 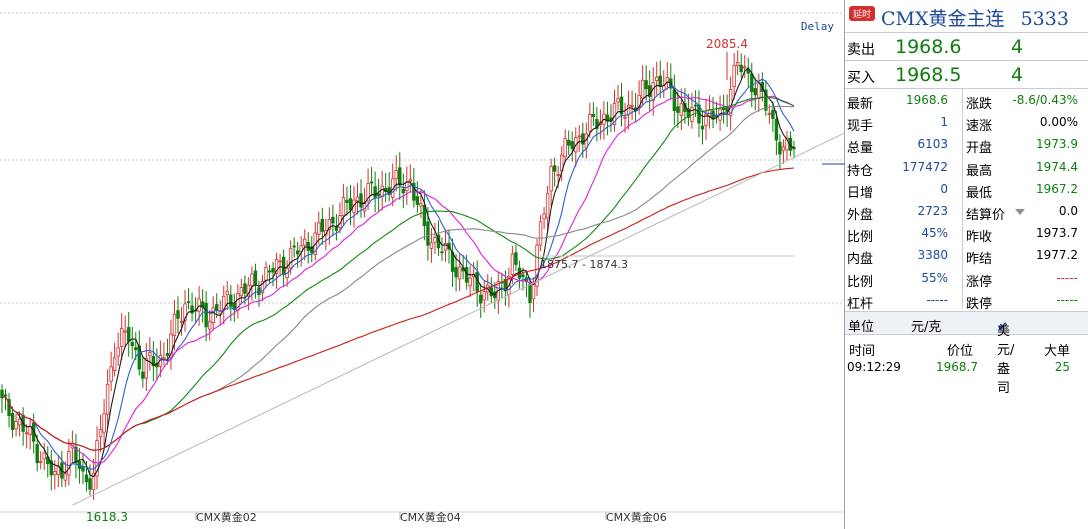 What do you see at coordinates (1002, 327) in the screenshot?
I see `checkmark-icon: ✔` at bounding box center [1002, 327].